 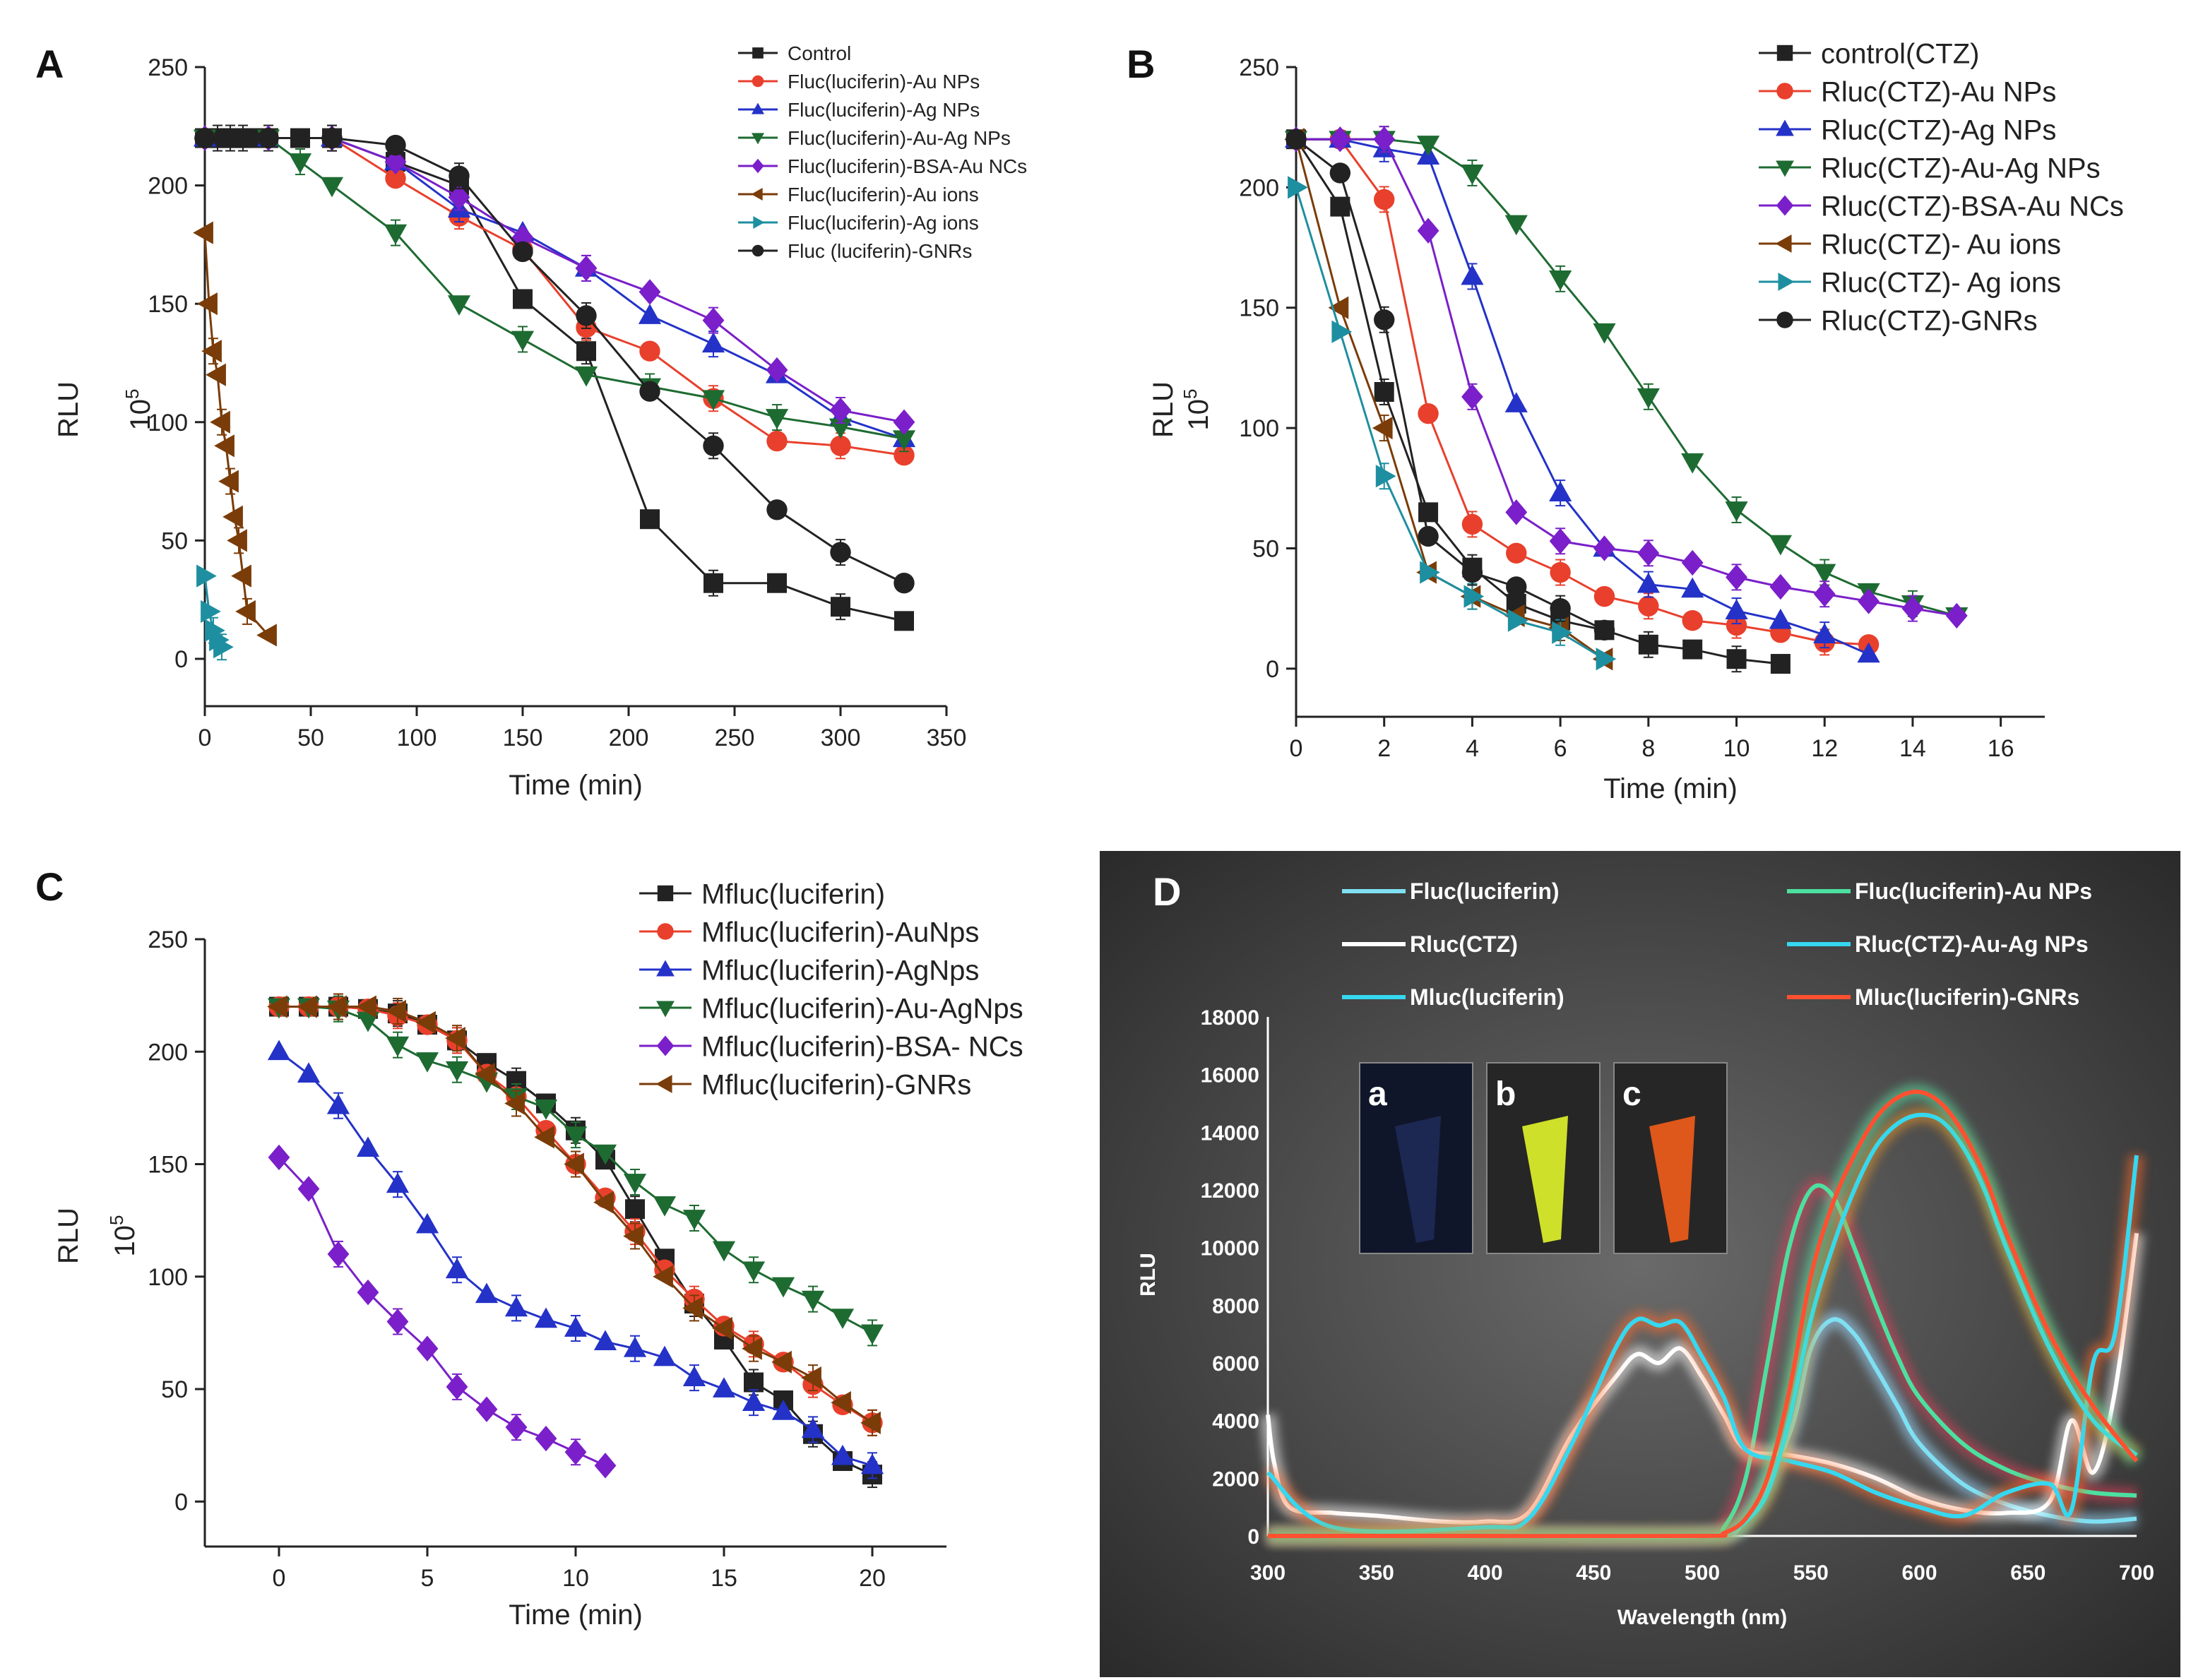 What do you see at coordinates (1900, 53) in the screenshot?
I see `legend-label: control(CTZ)` at bounding box center [1900, 53].